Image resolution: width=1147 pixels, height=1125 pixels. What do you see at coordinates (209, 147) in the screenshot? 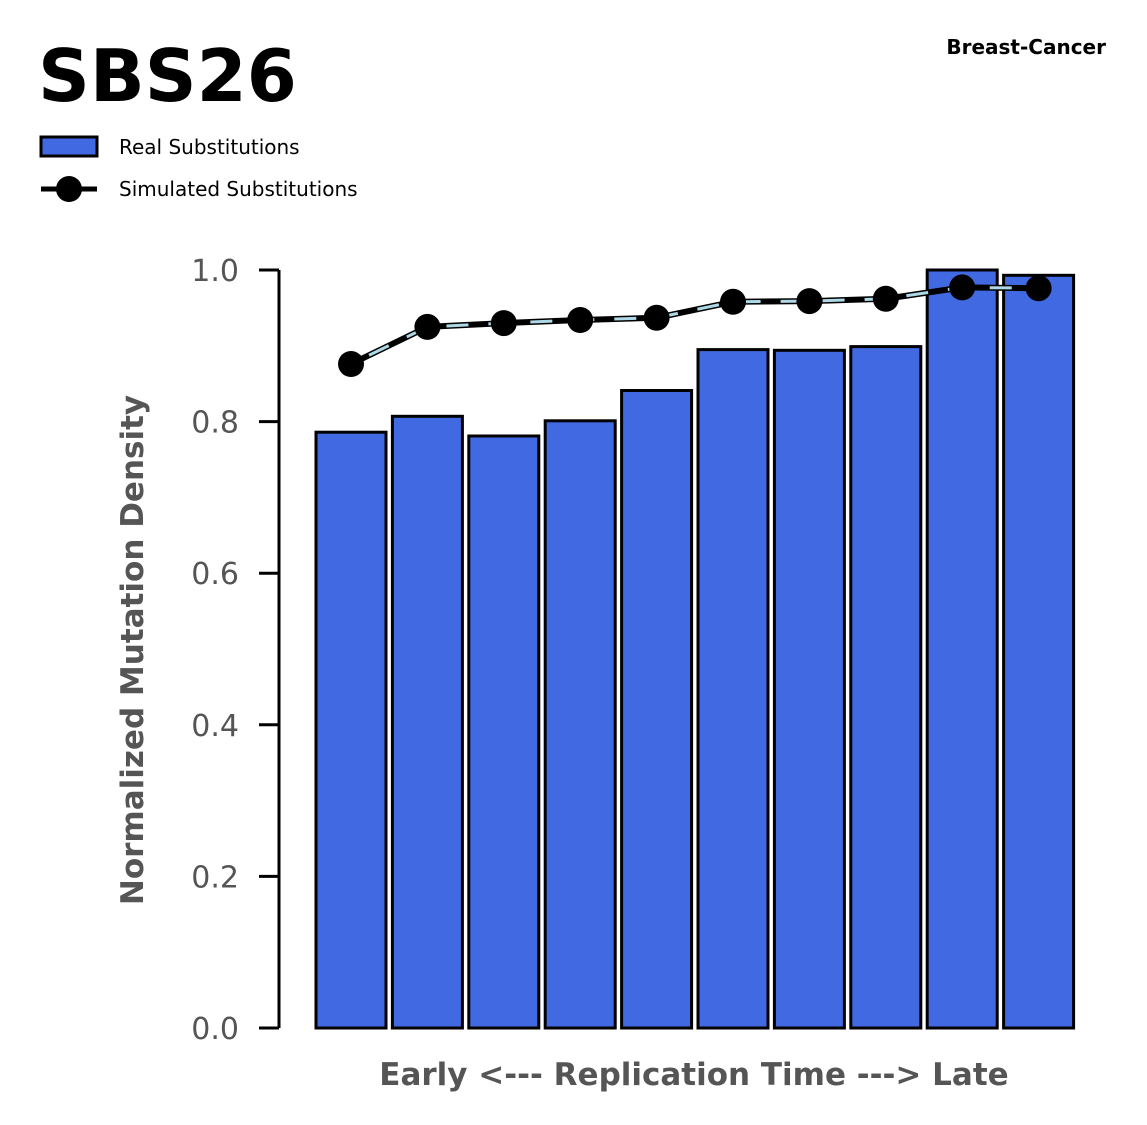
I see `legend-real-label: Real Substitutions` at bounding box center [209, 147].